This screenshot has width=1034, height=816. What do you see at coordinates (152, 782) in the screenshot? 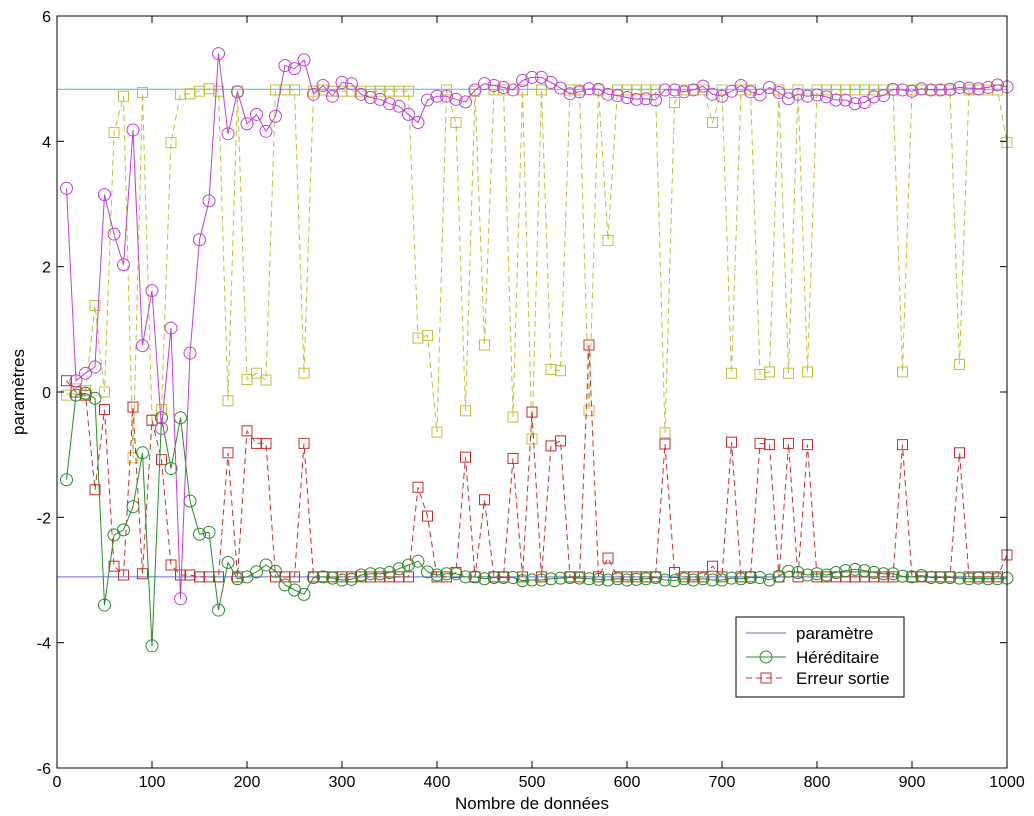
I see `x-tick-label: 100` at bounding box center [152, 782].